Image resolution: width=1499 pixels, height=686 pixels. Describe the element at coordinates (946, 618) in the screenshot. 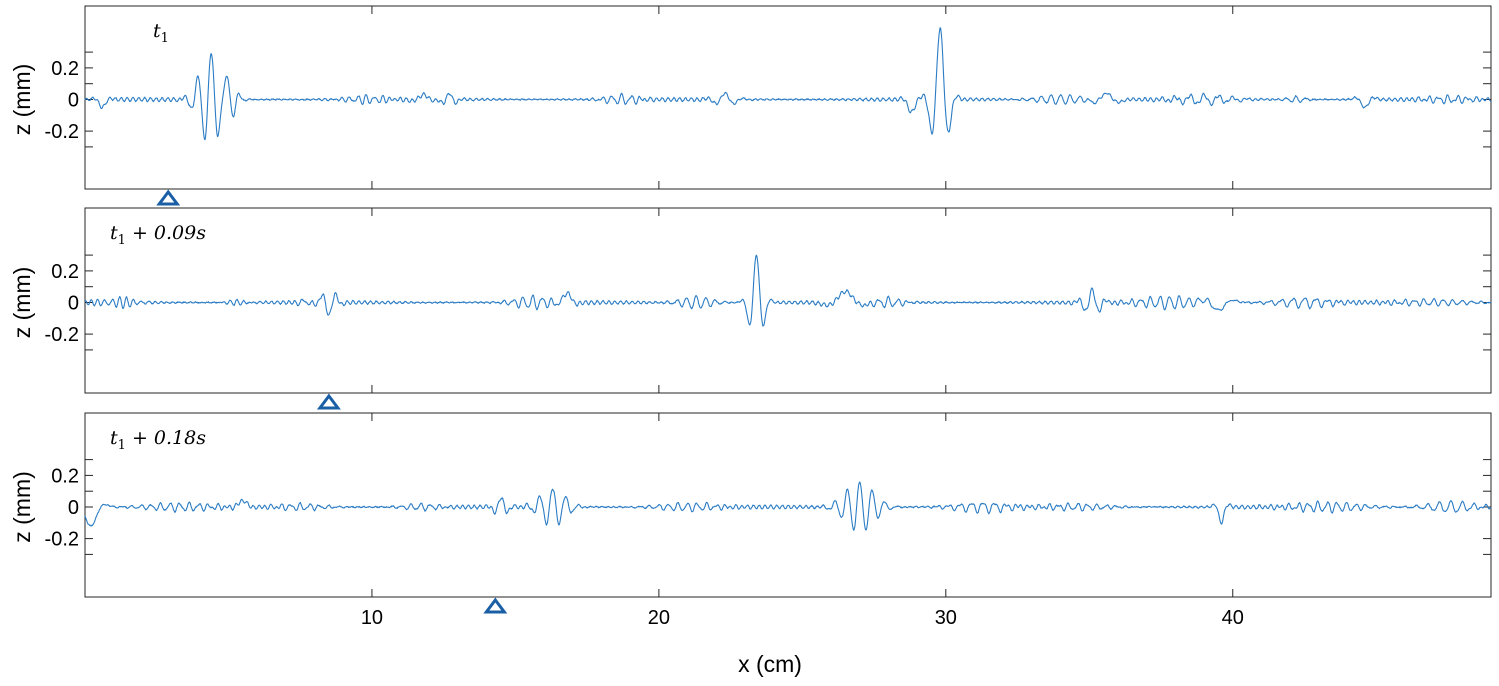

I see `x-tick-label: 30` at that location.